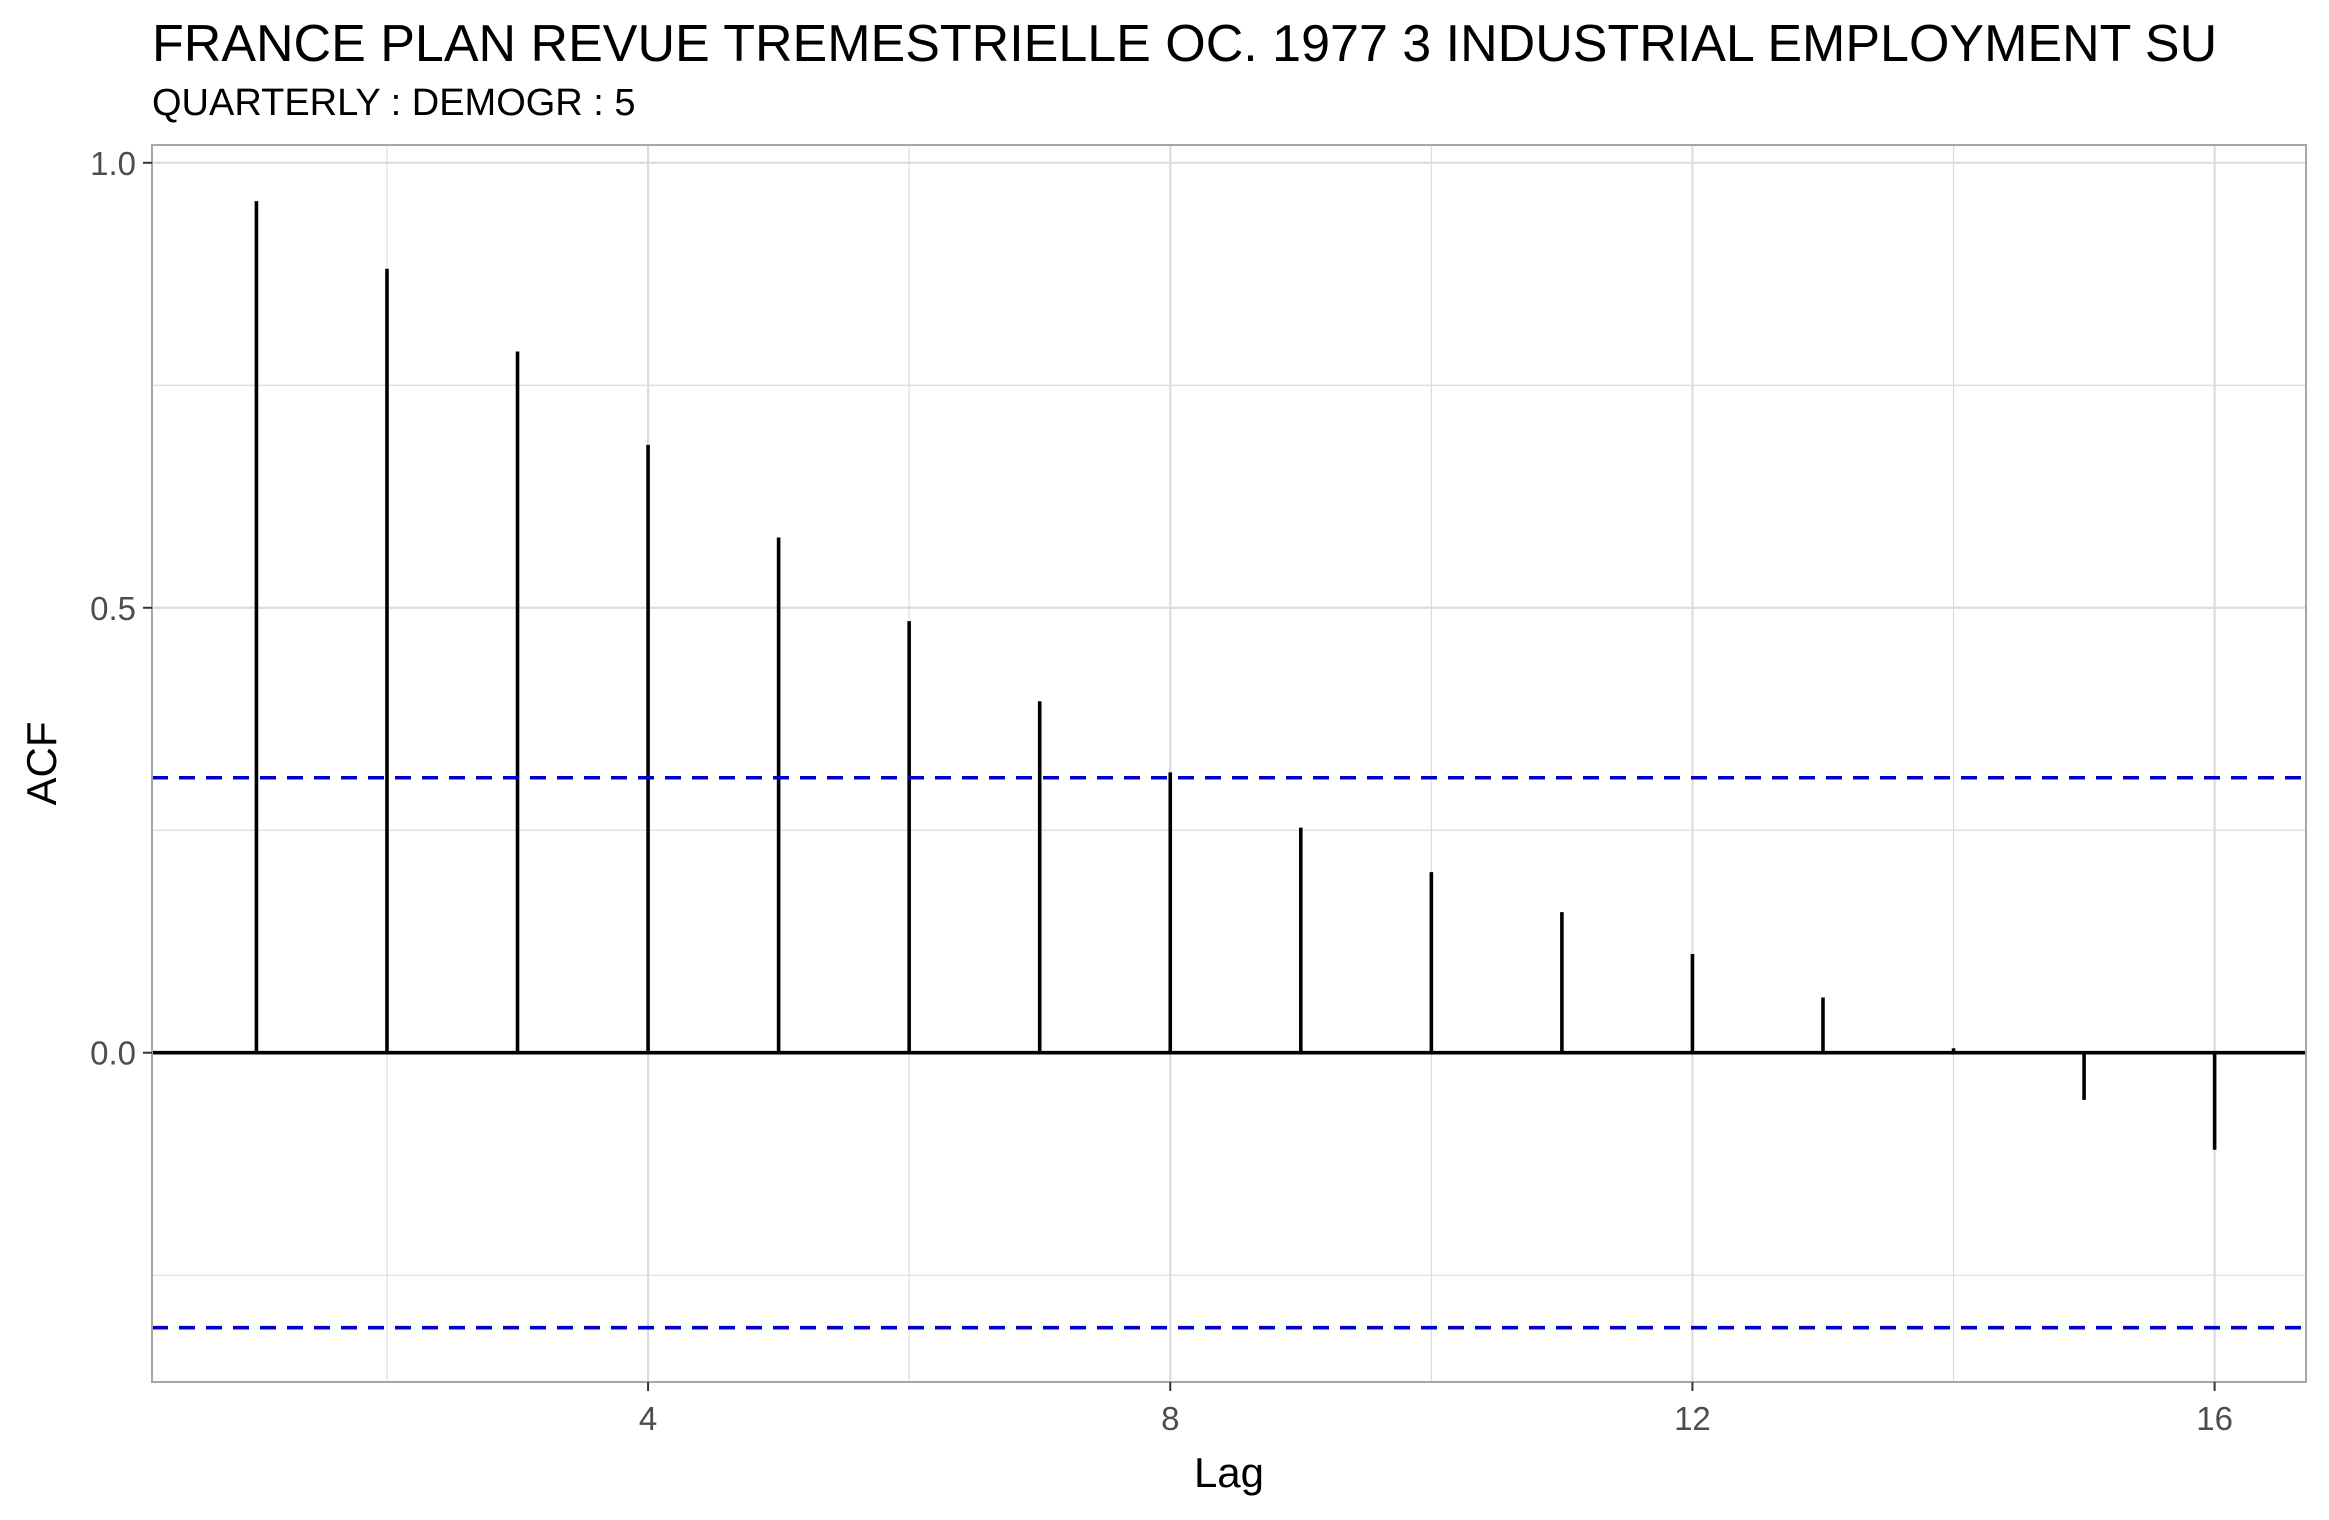  I want to click on y-tick-label: 0.5, so click(113, 608).